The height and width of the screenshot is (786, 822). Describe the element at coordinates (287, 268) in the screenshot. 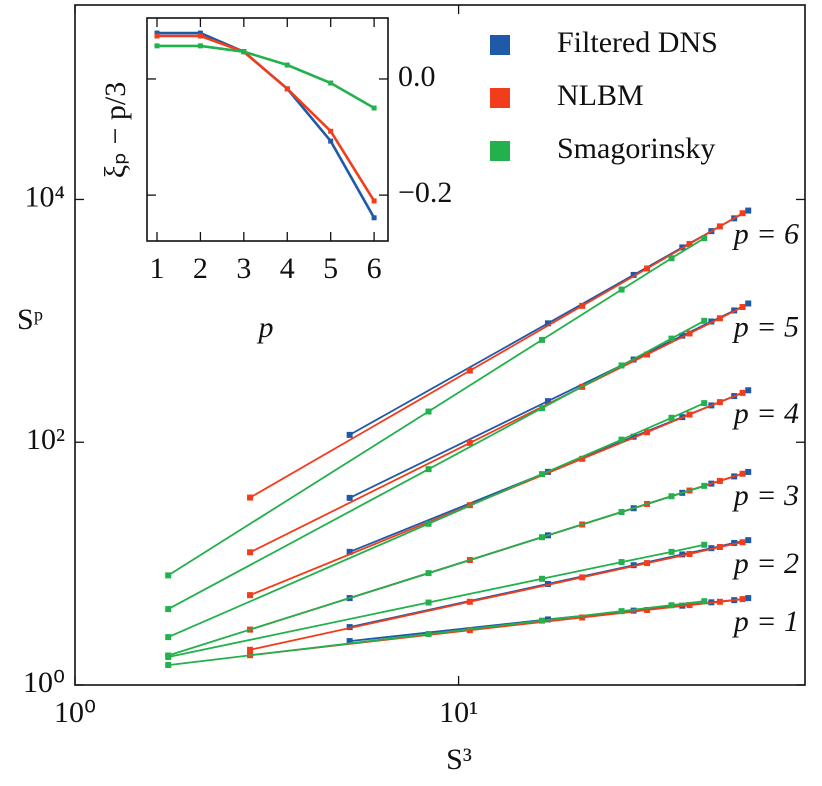

I see `x-tick-label: 4` at that location.